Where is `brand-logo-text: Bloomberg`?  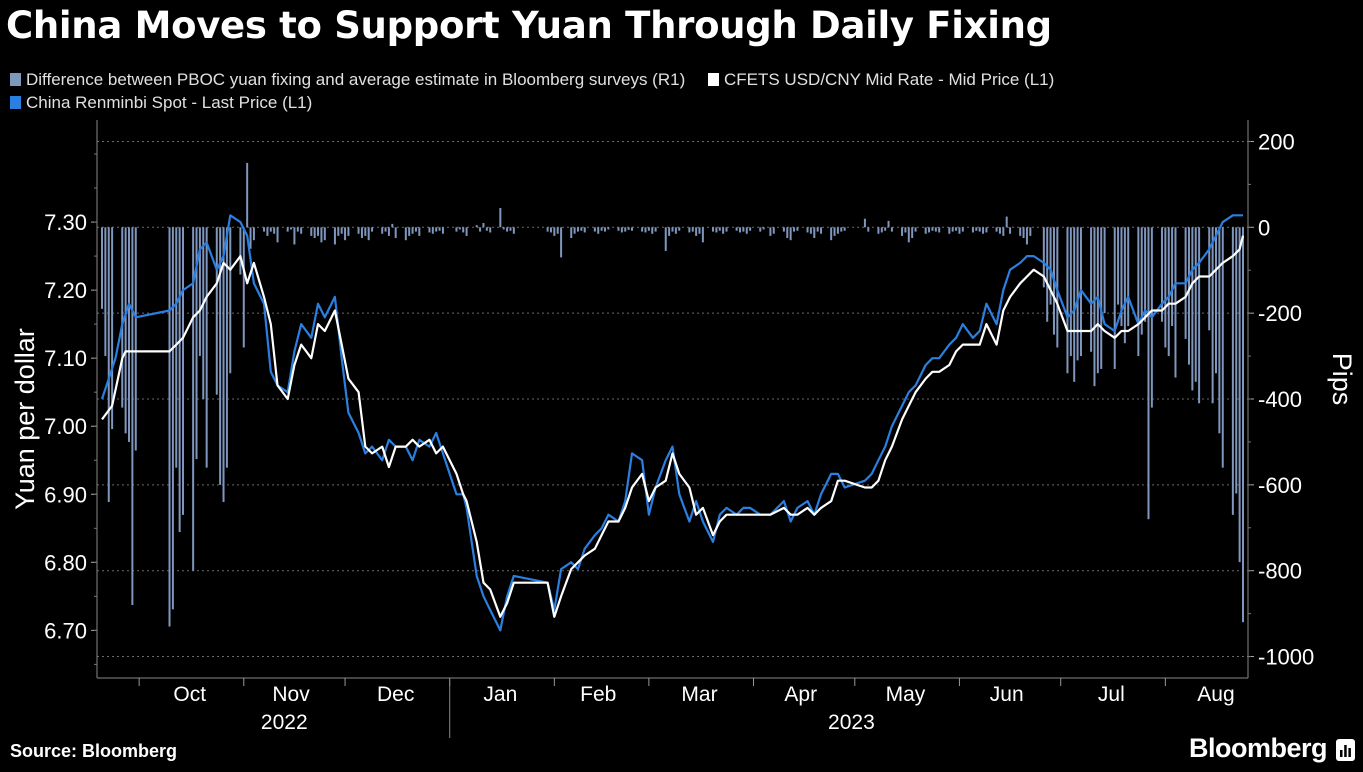
brand-logo-text: Bloomberg is located at coordinates (1258, 748).